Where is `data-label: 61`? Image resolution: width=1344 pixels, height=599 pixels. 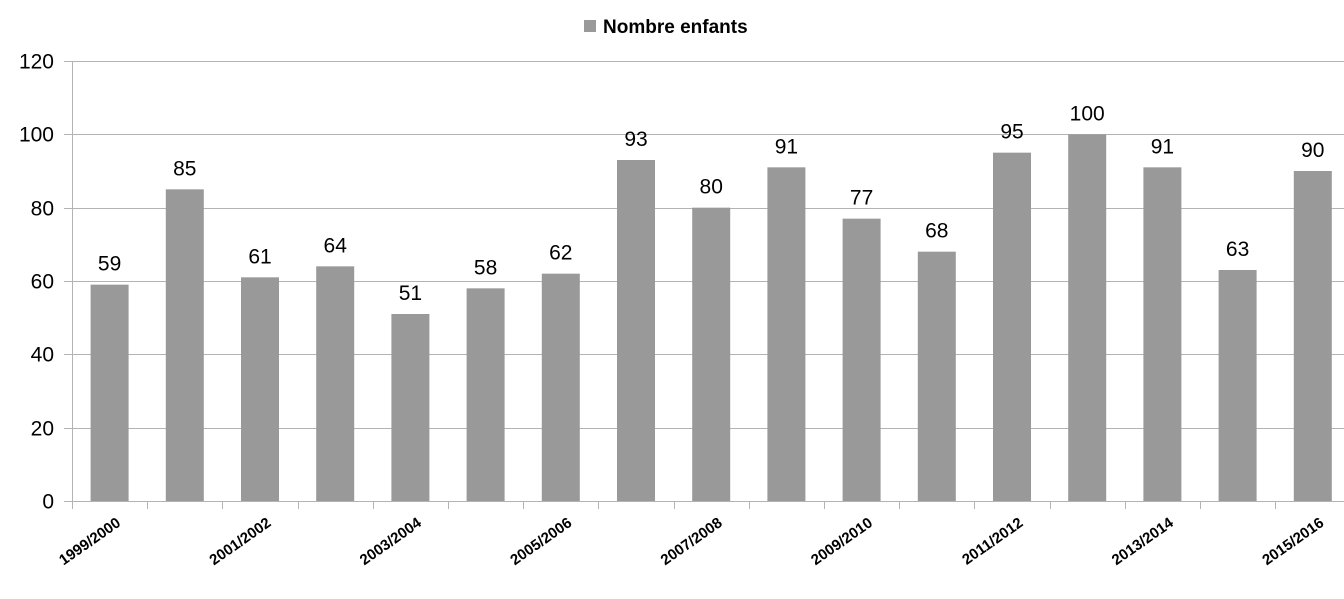 data-label: 61 is located at coordinates (259, 256).